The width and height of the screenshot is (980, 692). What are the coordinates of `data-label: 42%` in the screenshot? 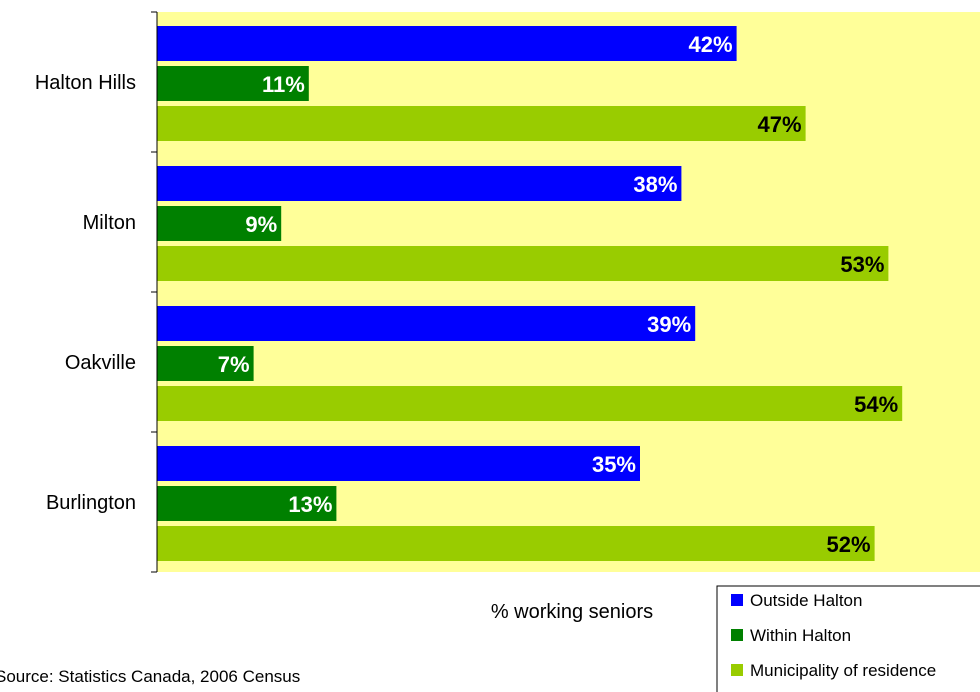 It's located at (711, 44).